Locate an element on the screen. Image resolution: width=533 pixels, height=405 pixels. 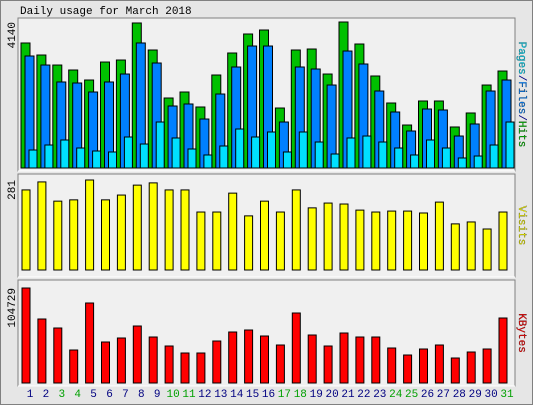
legend-entry: KBytes is located at coordinates (521, 333).